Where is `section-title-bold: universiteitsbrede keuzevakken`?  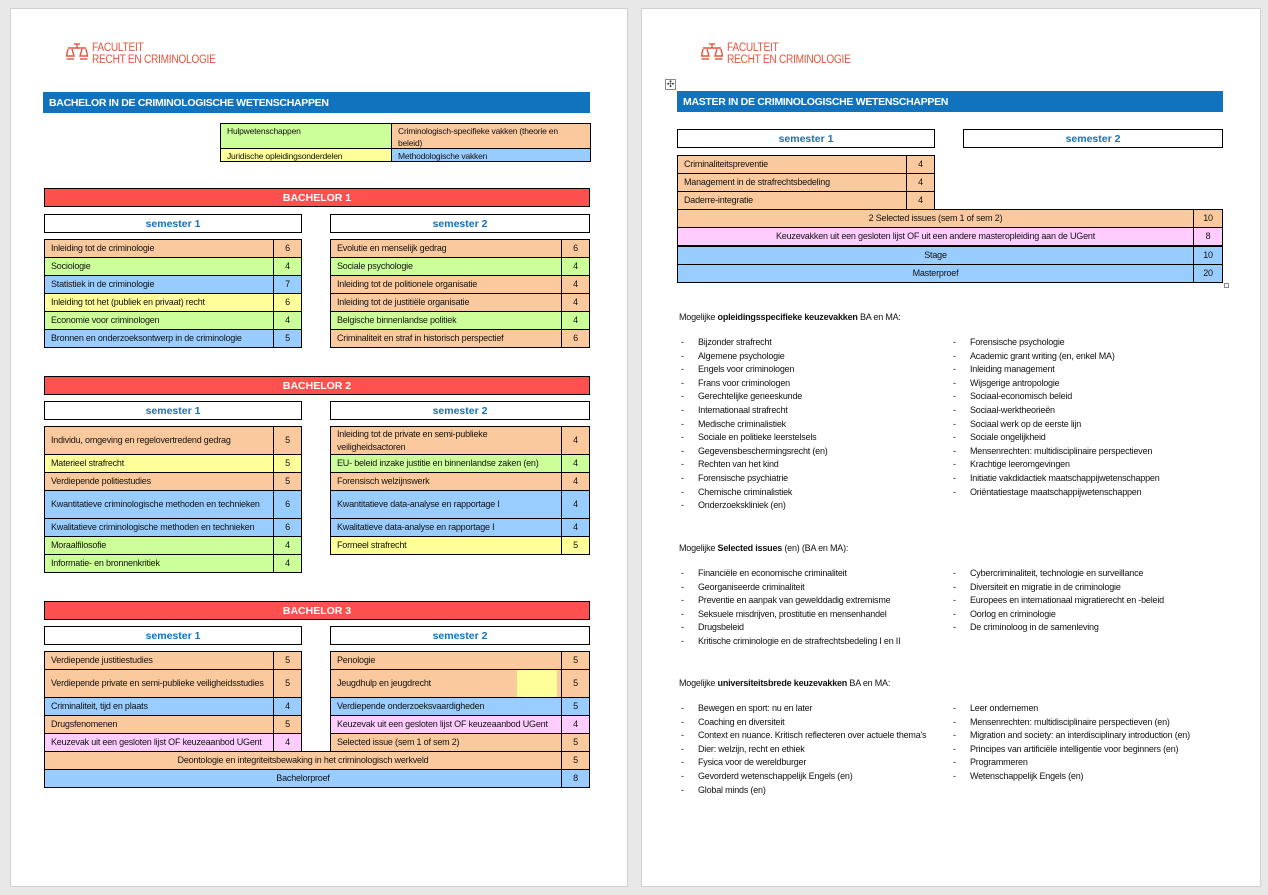
section-title-bold: universiteitsbrede keuzevakken is located at coordinates (782, 683).